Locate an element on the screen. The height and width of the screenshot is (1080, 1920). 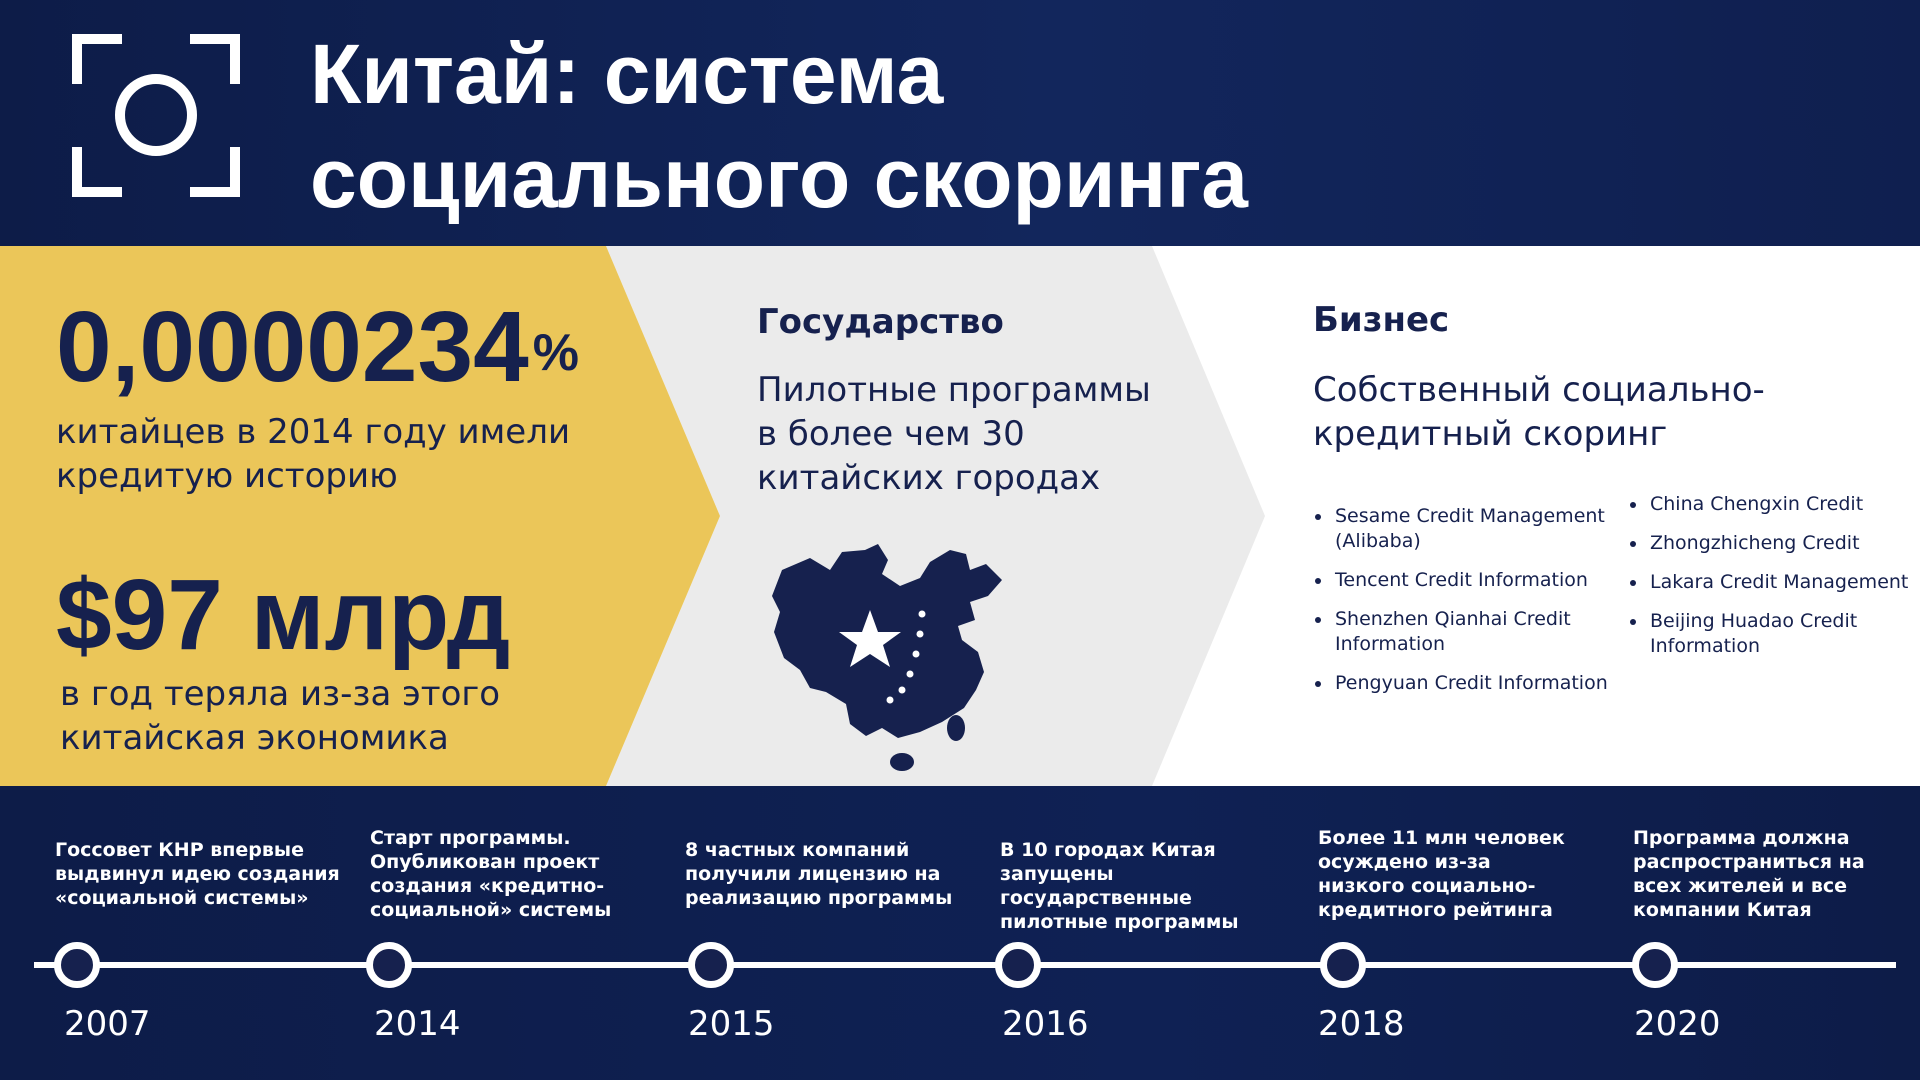
camera-focus-icon is located at coordinates (156, 115).